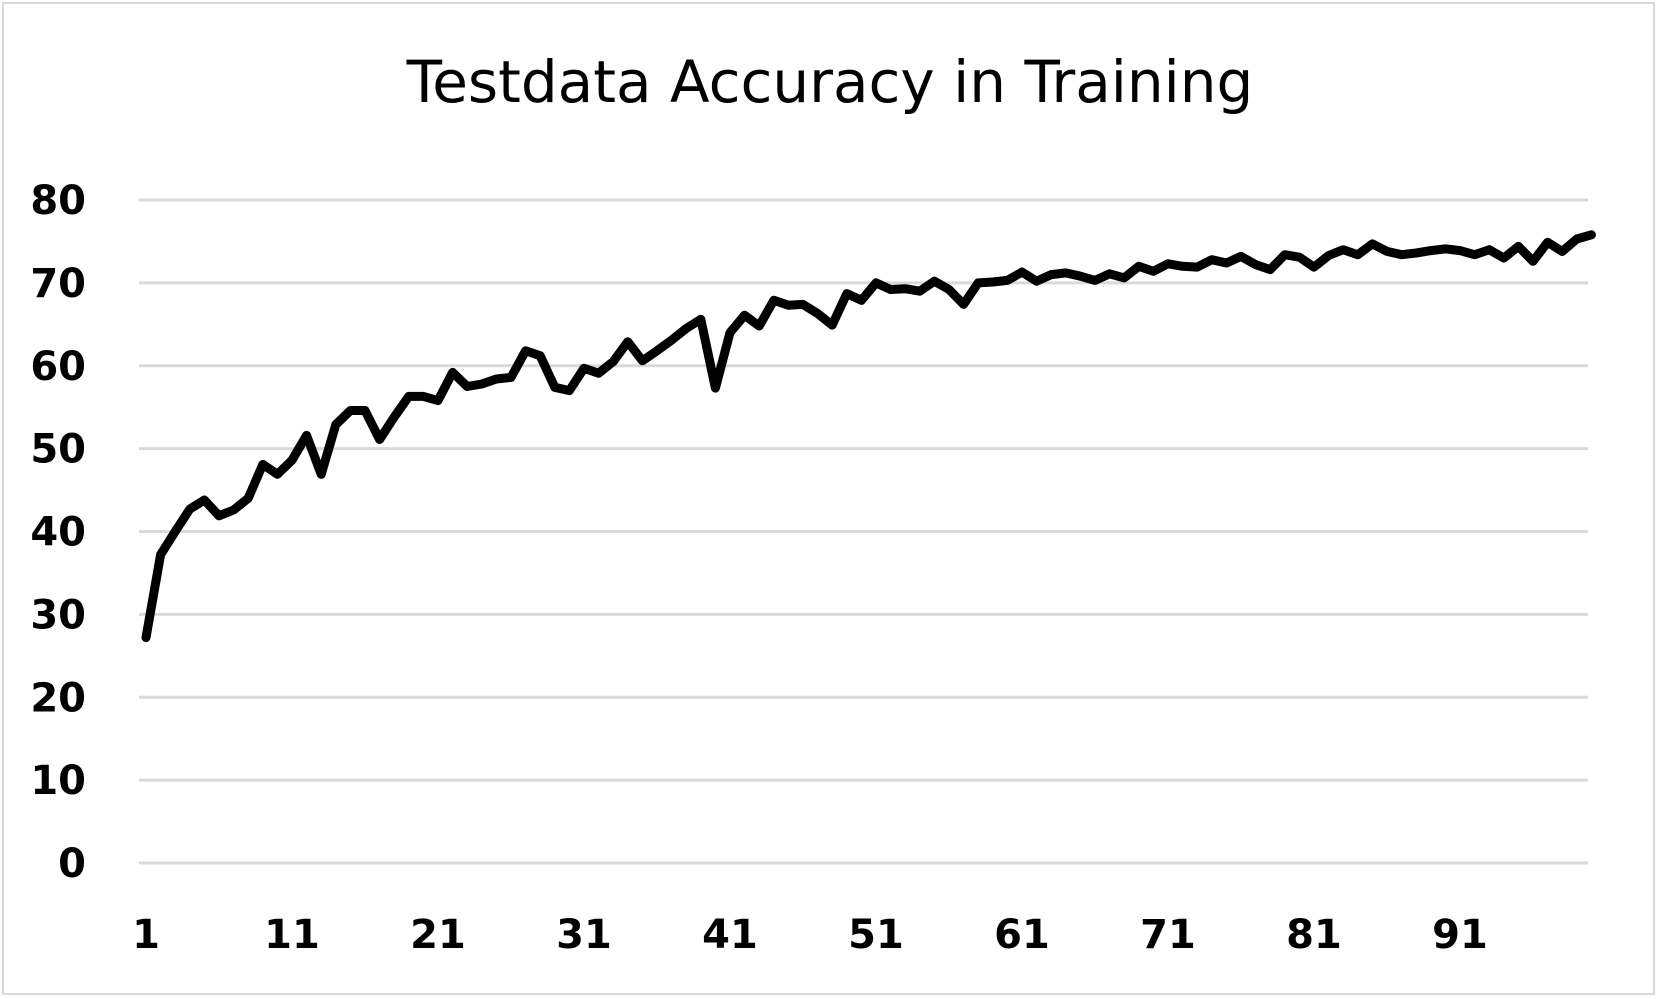 Image resolution: width=1659 pixels, height=999 pixels. What do you see at coordinates (292, 935) in the screenshot?
I see `x-tick-label: 11` at bounding box center [292, 935].